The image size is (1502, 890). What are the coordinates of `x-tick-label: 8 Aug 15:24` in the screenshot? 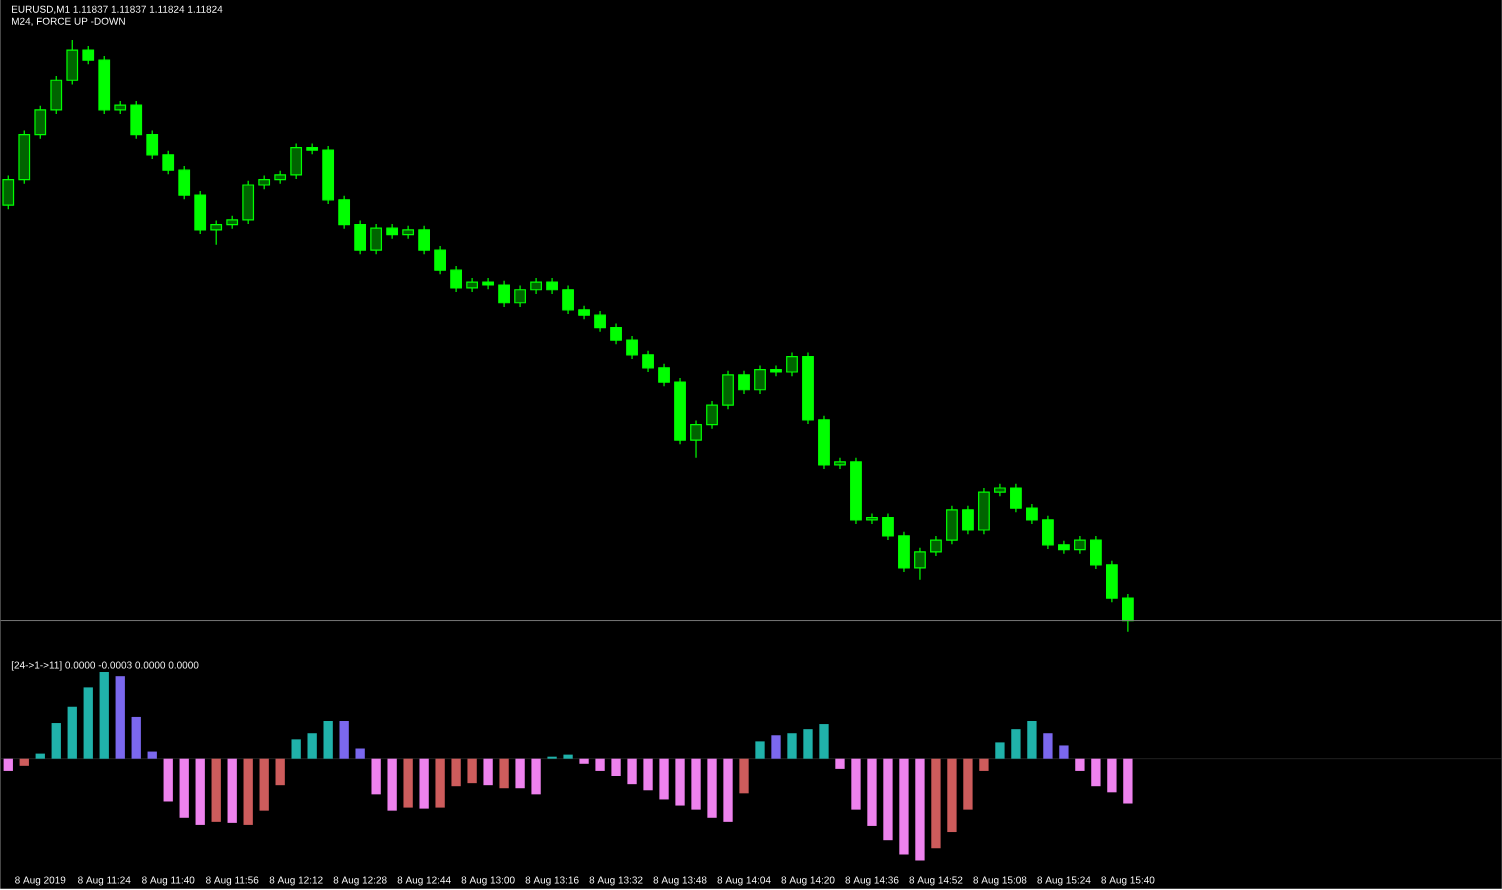 It's located at (1064, 881).